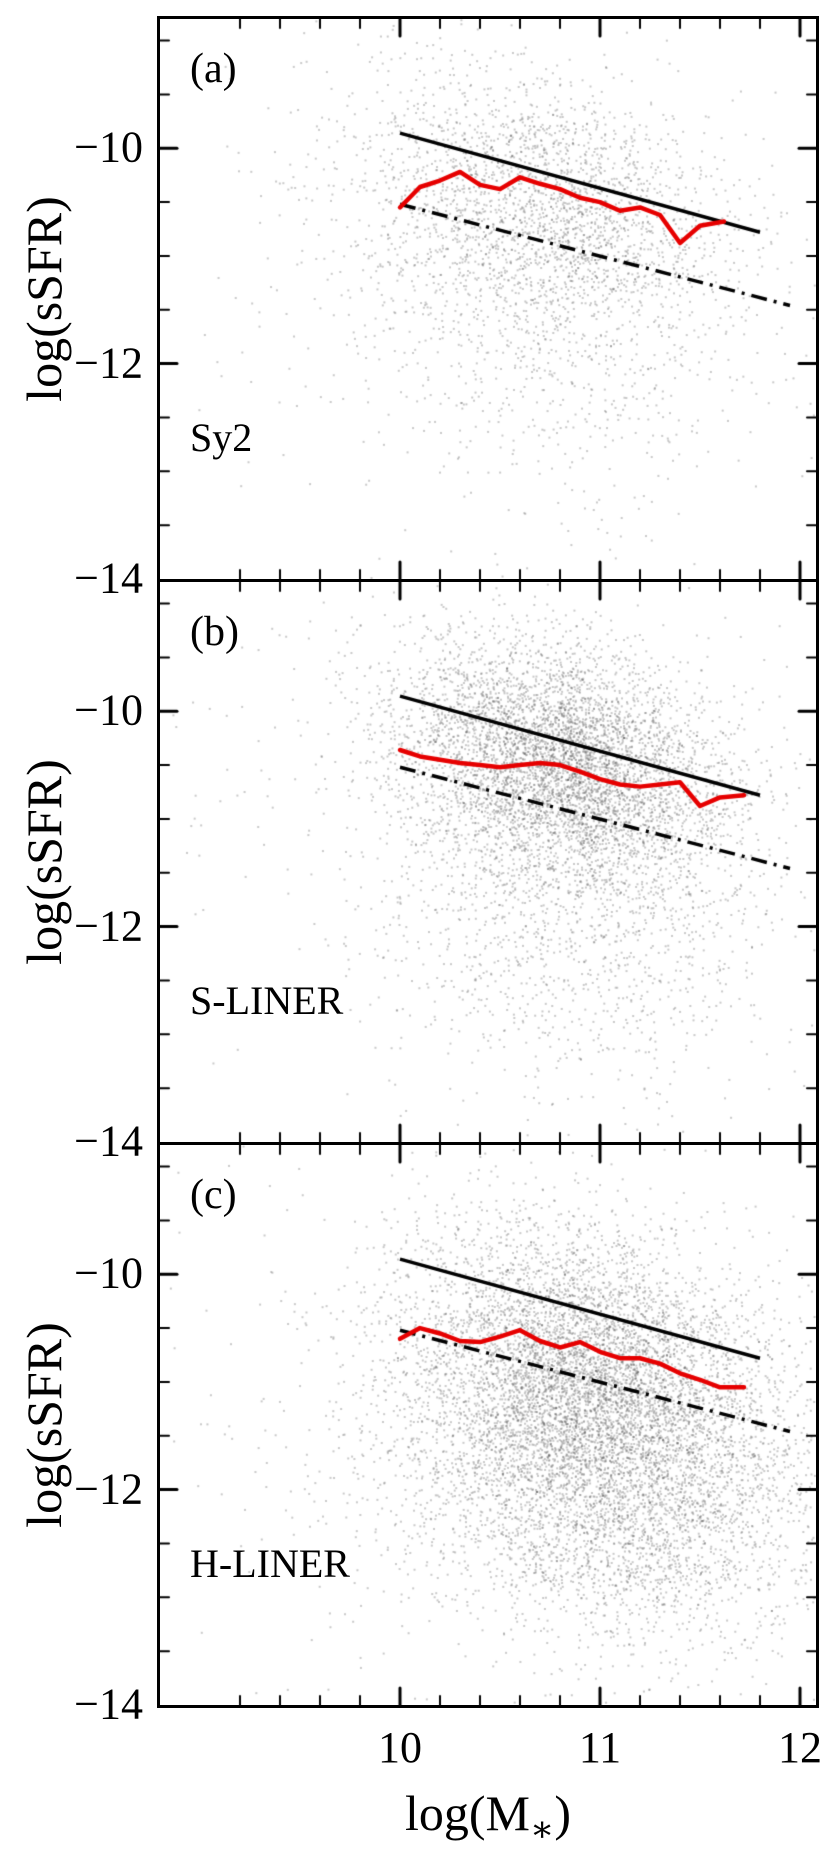  Describe the element at coordinates (467, 1813) in the screenshot. I see `x-axis-label-prefix: log(M` at that location.